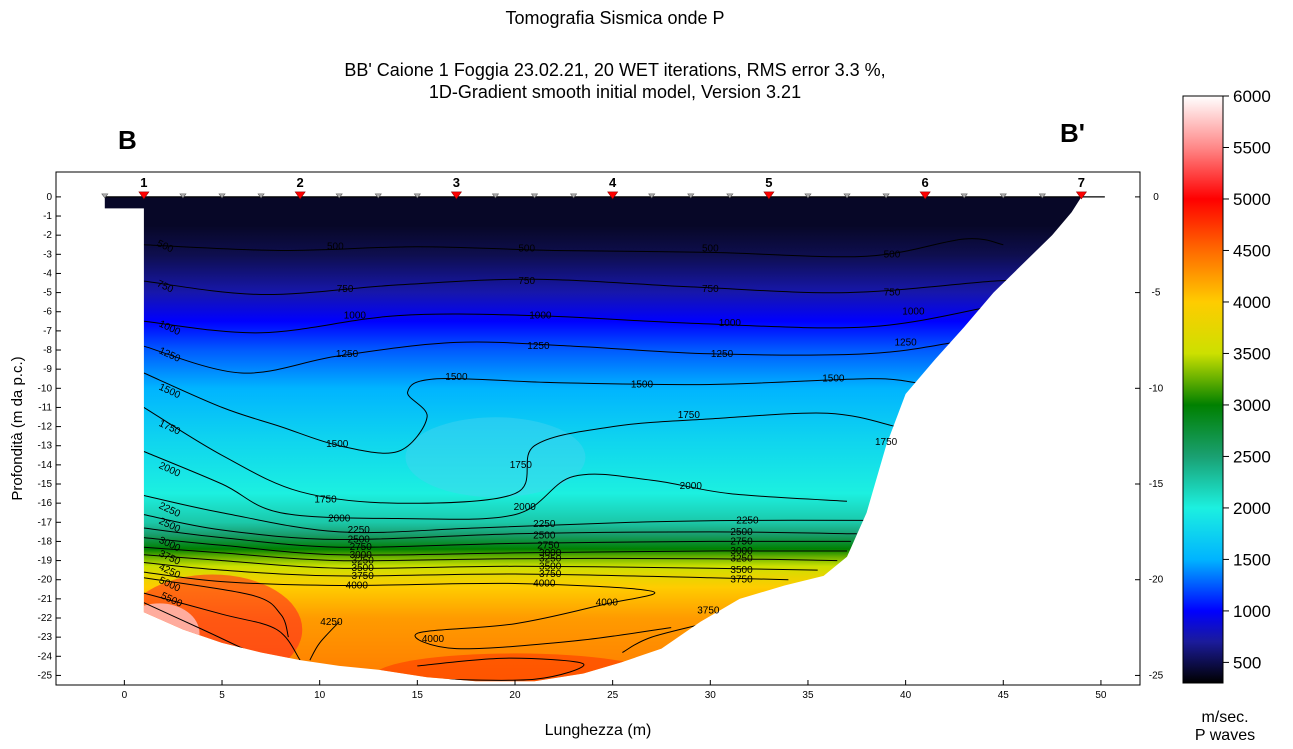  What do you see at coordinates (1252, 302) in the screenshot?
I see `colorbar-tick-label: 4000` at bounding box center [1252, 302].